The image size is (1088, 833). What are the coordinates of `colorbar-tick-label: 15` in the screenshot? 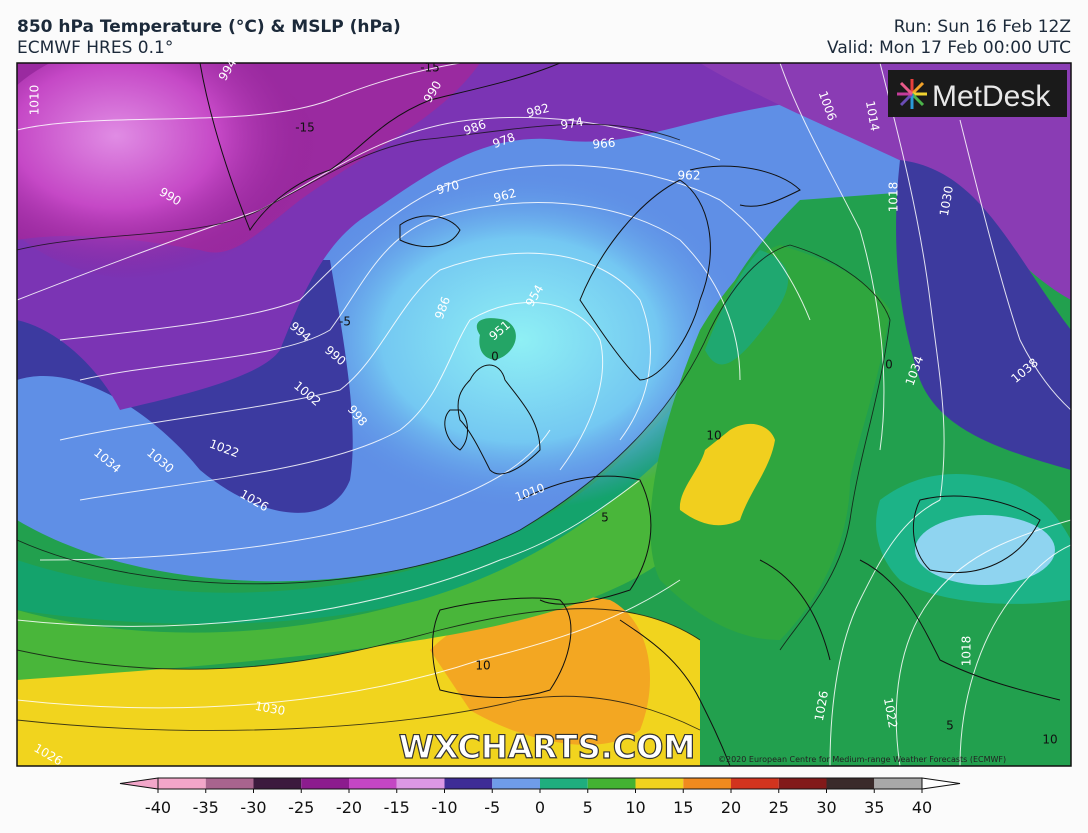 It's located at (683, 807).